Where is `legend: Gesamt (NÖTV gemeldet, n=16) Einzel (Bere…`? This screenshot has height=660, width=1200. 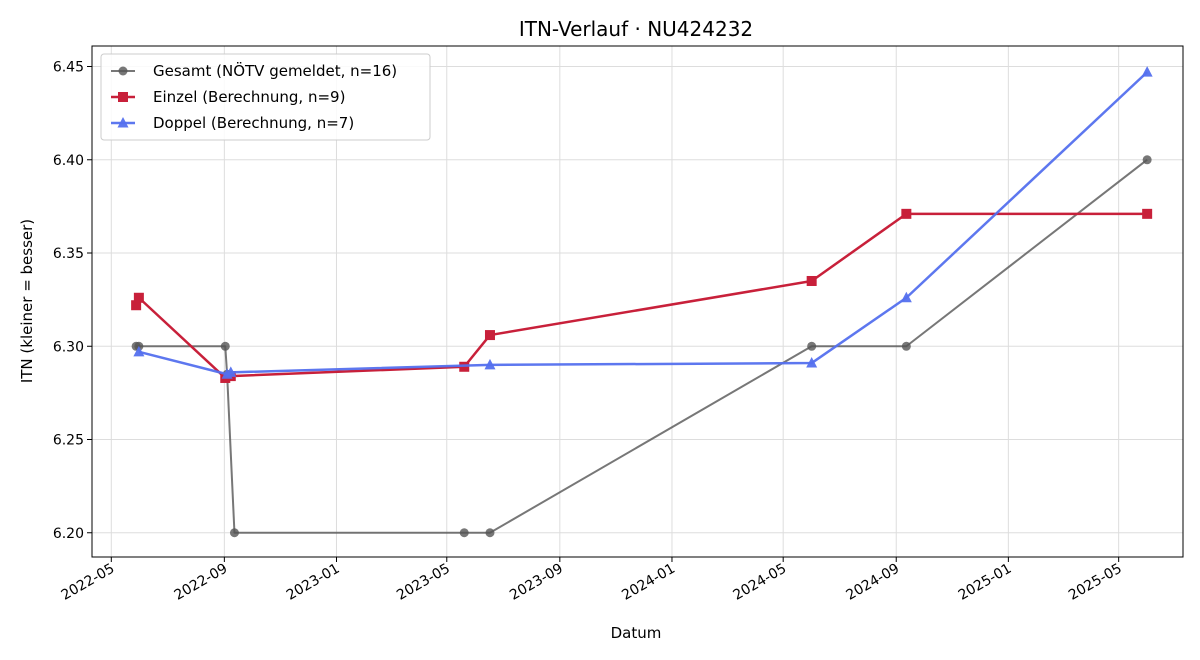 legend: Gesamt (NÖTV gemeldet, n=16) Einzel (Bere… is located at coordinates (265, 97).